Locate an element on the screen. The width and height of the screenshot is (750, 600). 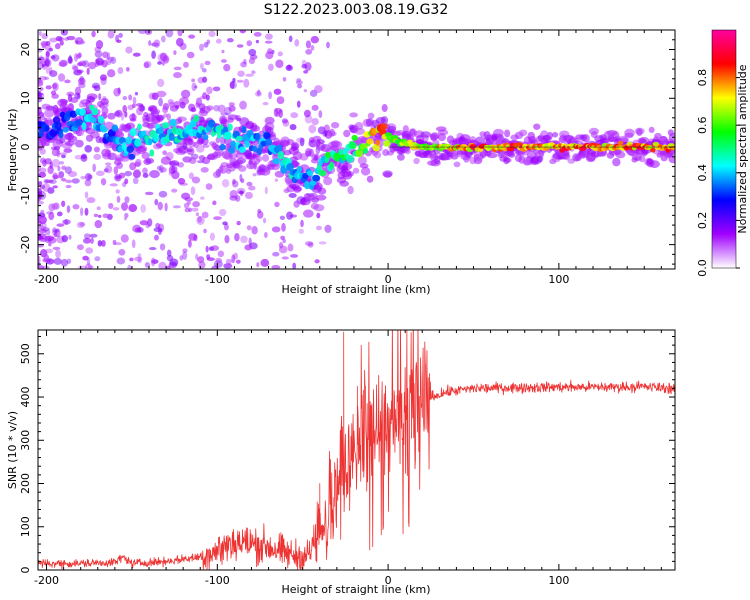
snr-x-axis-label: Height of straight line (km) is located at coordinates (355, 589).